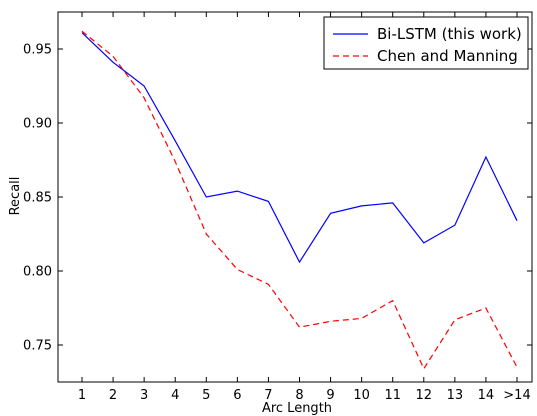 The height and width of the screenshot is (416, 537). I want to click on x-tick-label: 13, so click(455, 395).